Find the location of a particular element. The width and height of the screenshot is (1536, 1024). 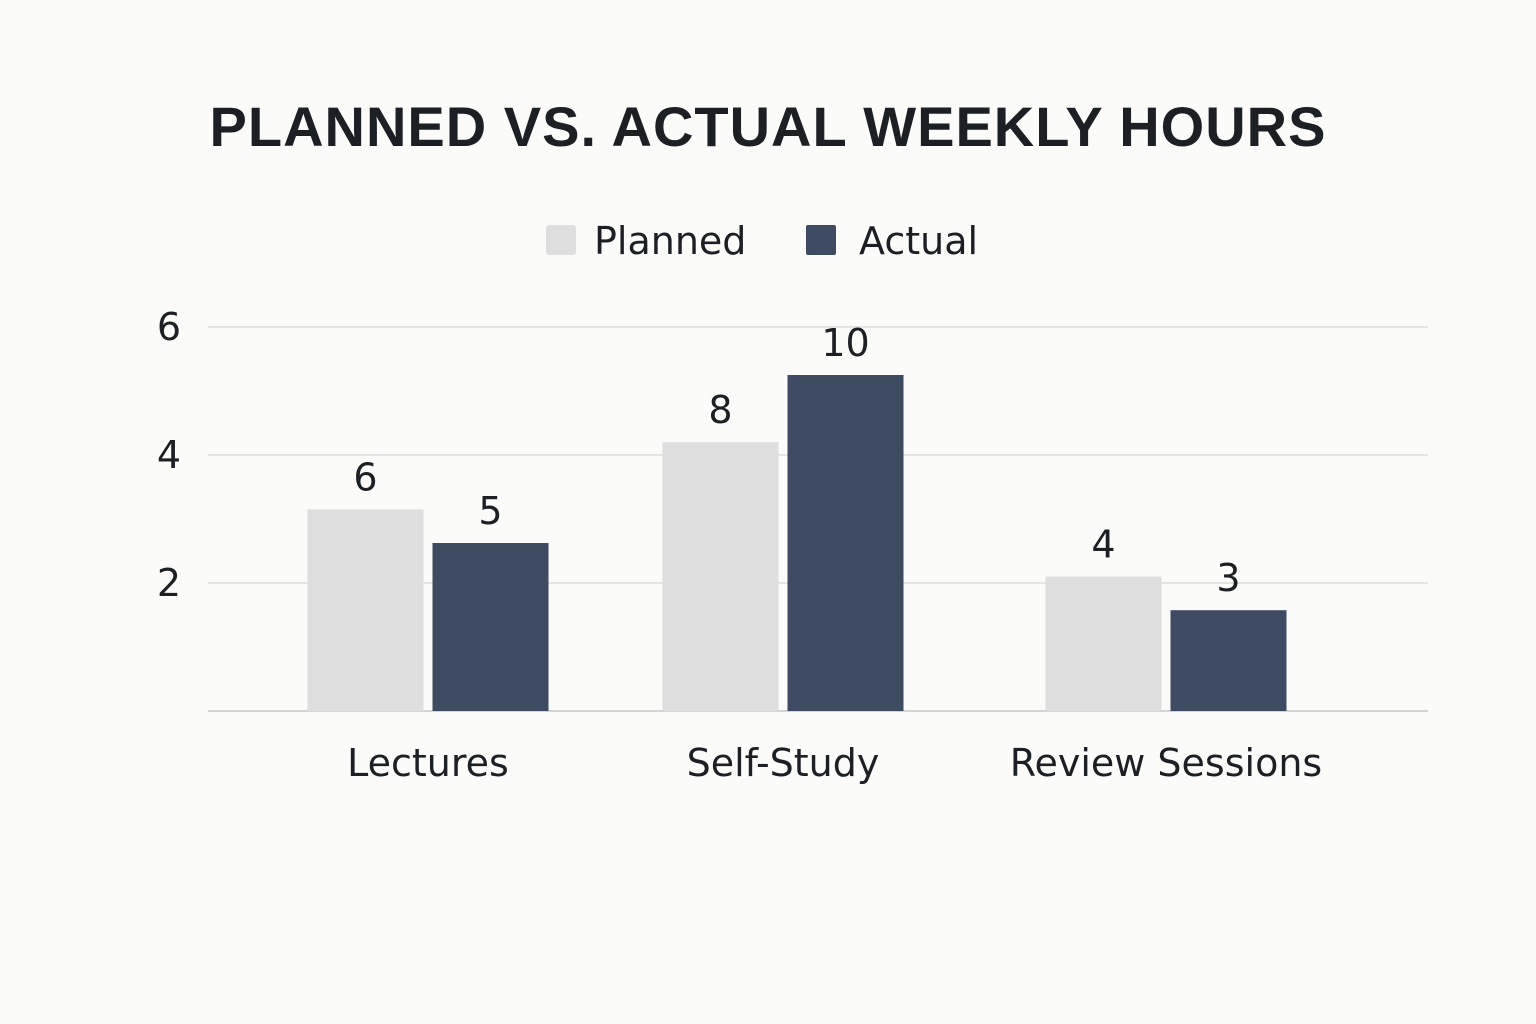

data-label-actual-review-sessions: 3 is located at coordinates (1228, 578).